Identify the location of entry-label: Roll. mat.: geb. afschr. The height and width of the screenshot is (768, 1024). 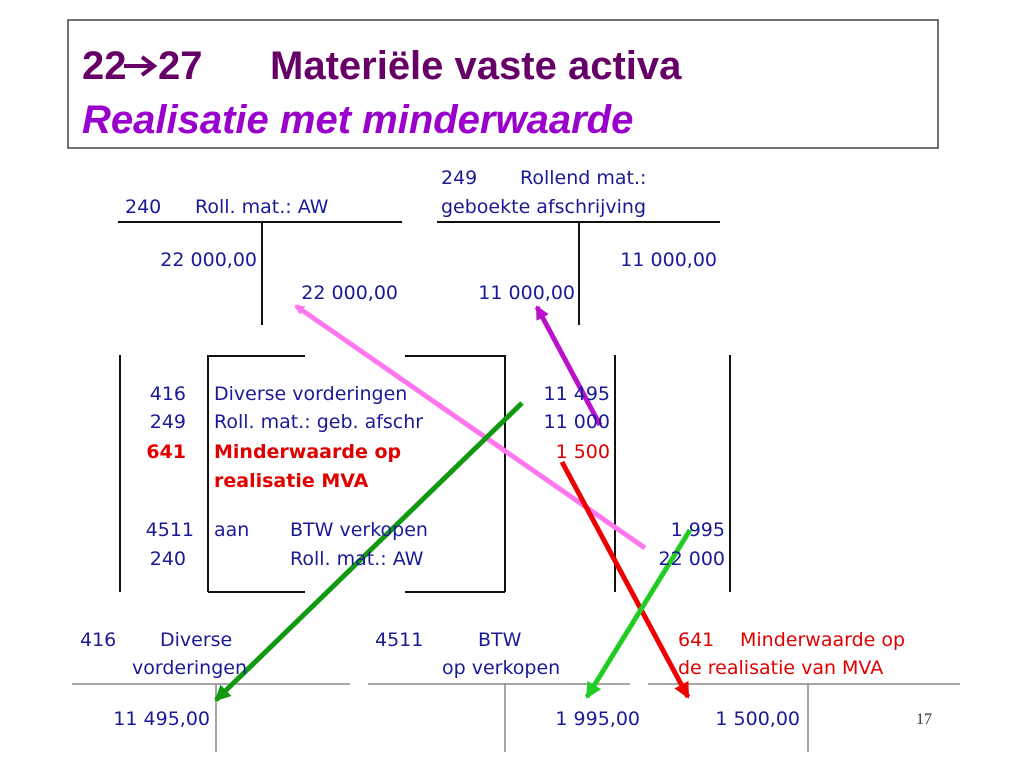
(319, 422).